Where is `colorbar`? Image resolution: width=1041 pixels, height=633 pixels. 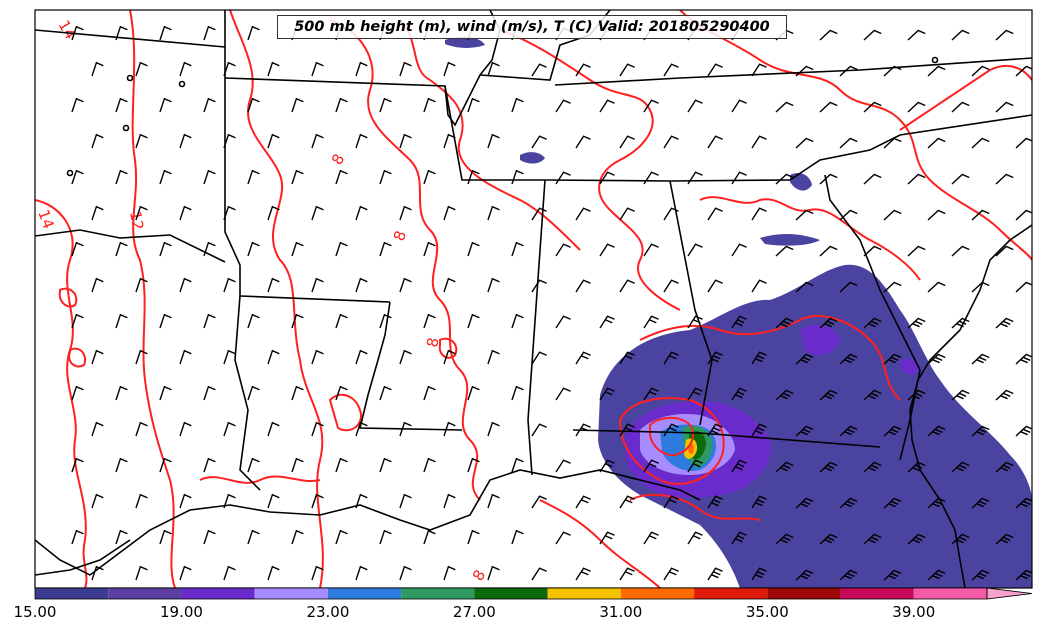 colorbar is located at coordinates (533, 593).